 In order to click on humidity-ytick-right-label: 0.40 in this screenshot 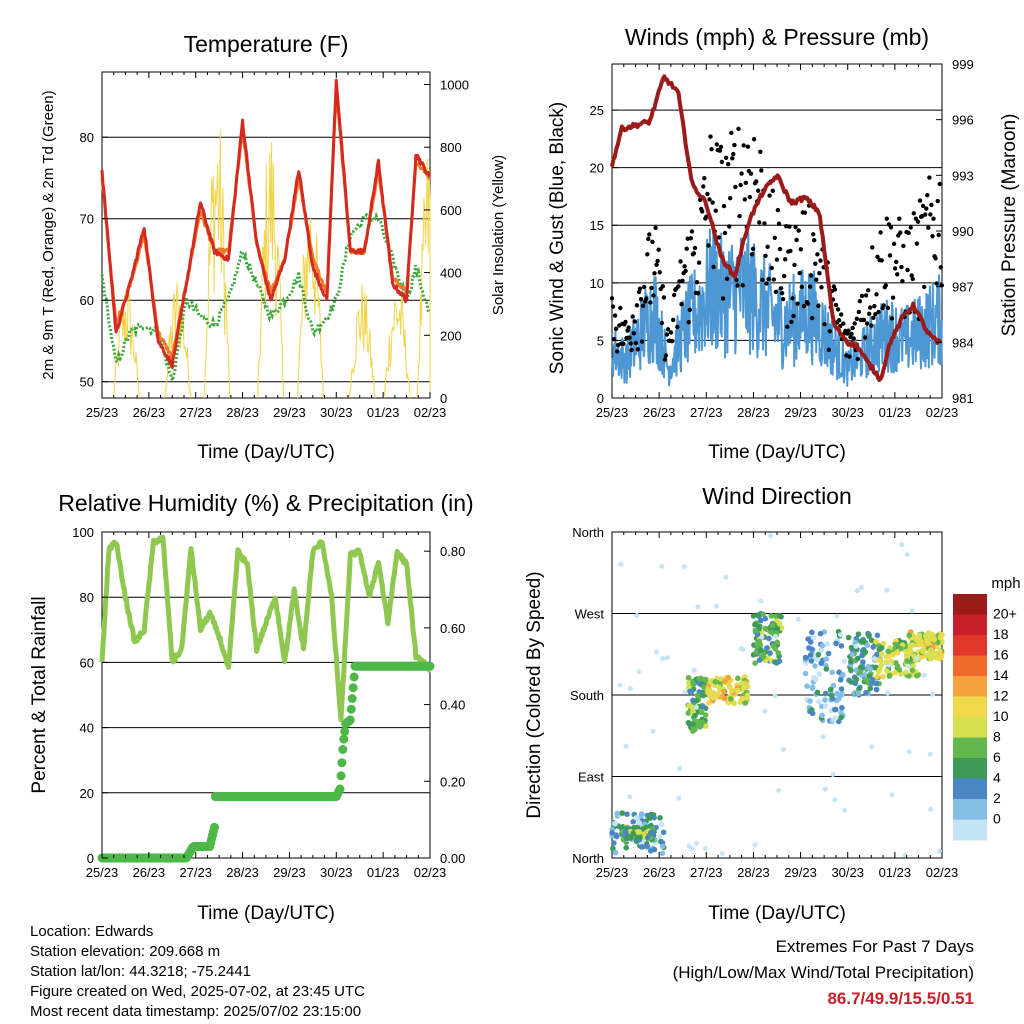, I will do `click(452, 705)`.